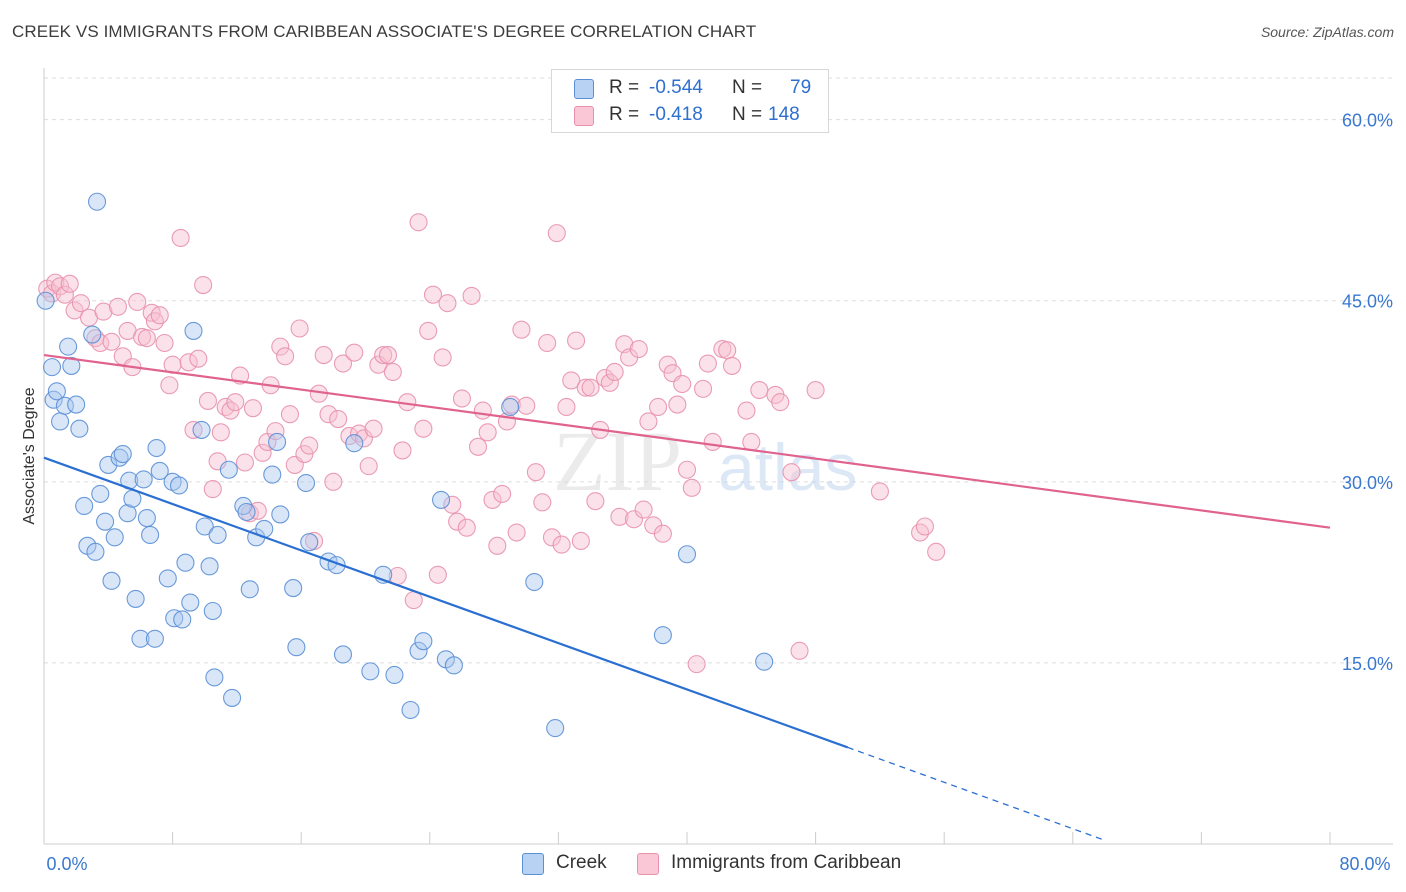 This screenshot has width=1406, height=892. I want to click on y-tick-label: 15.0%, so click(1367, 664).